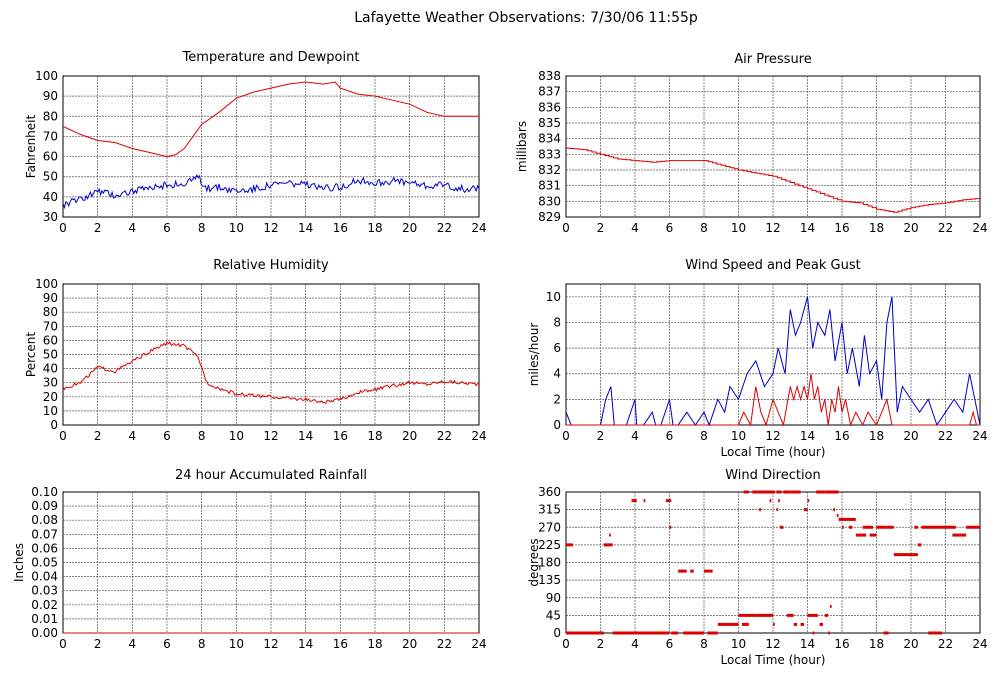 Image resolution: width=1000 pixels, height=680 pixels. What do you see at coordinates (44, 633) in the screenshot?
I see `y-tick-label: 0.00` at bounding box center [44, 633].